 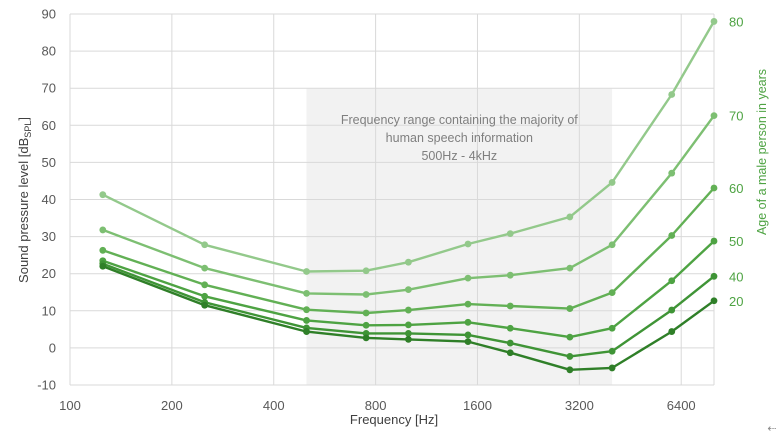 I want to click on age-label-40: 40, so click(x=736, y=276).